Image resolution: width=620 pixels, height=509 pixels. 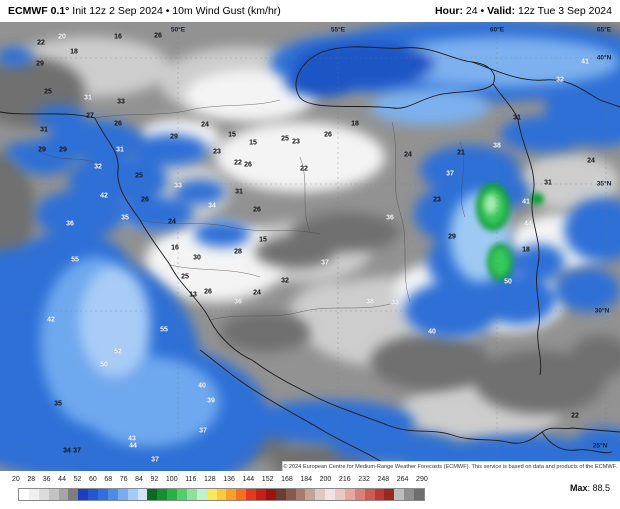 I want to click on colorbar-tick: 264, so click(x=402, y=479).